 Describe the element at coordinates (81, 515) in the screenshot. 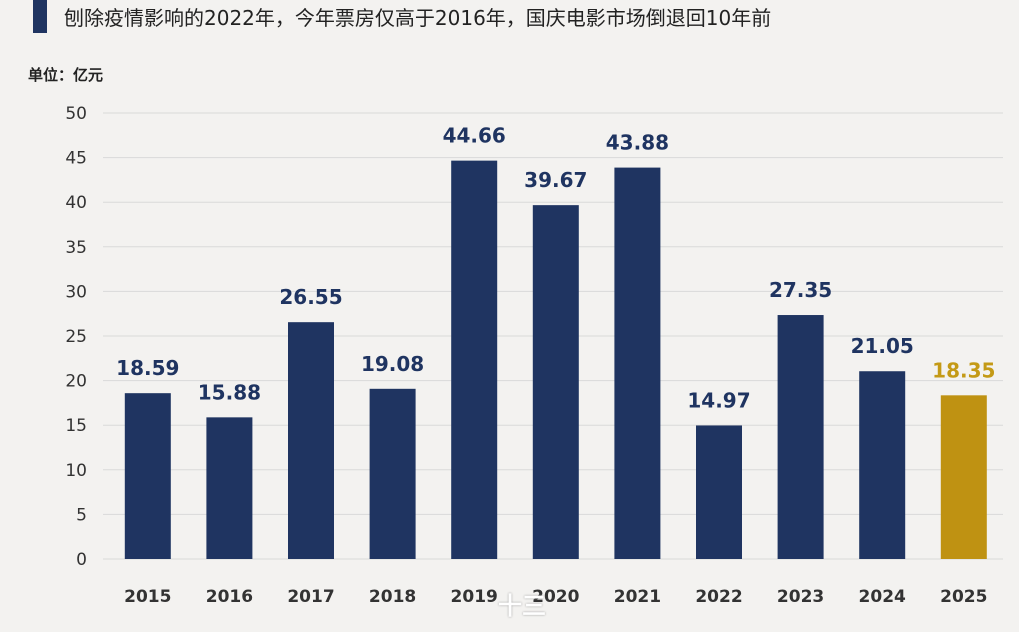

I see `y-tick-label: 5` at that location.